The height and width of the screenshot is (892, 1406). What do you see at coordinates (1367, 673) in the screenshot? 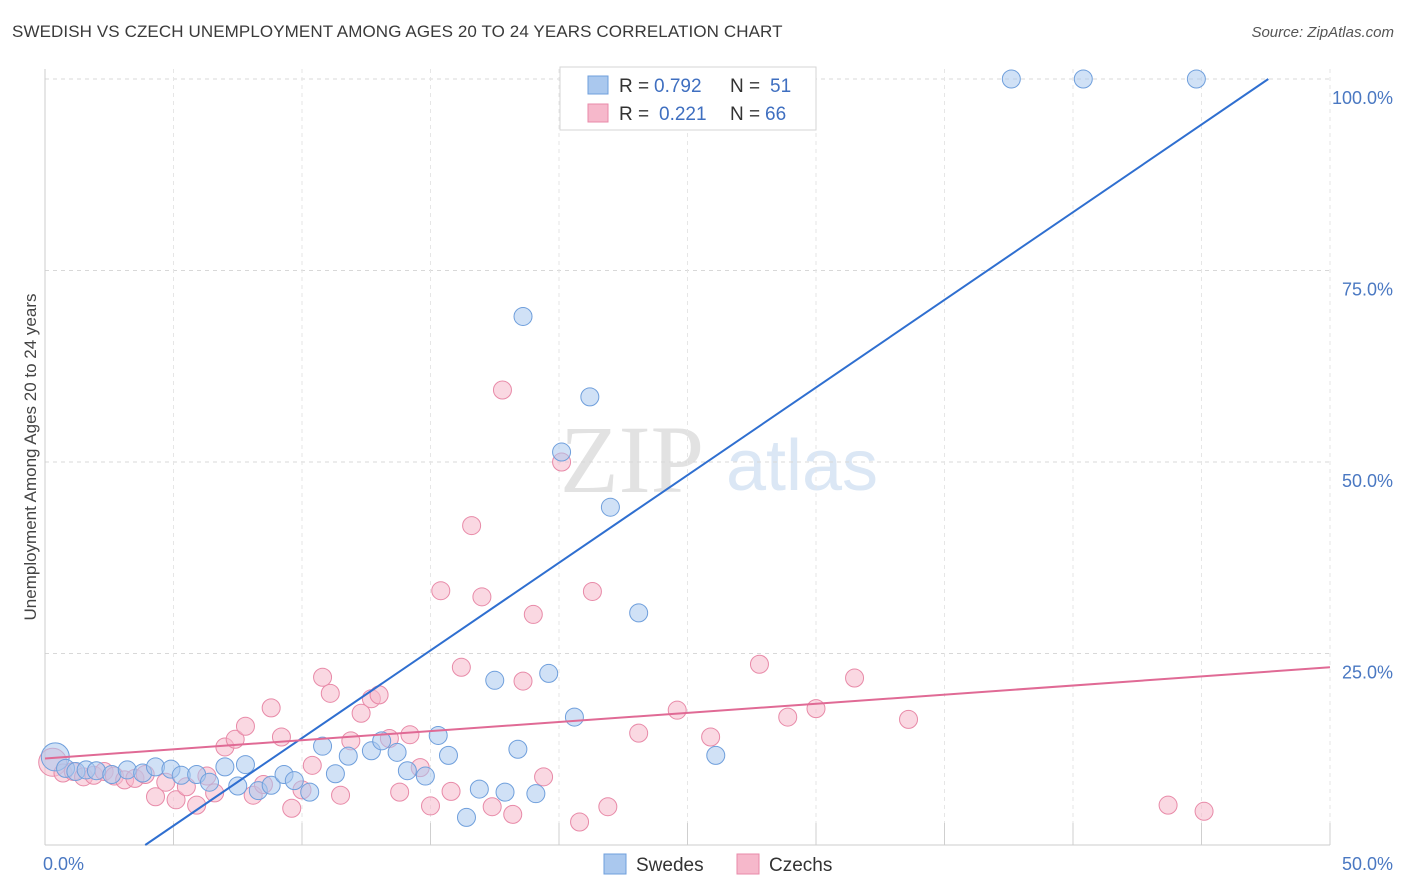
I see `y-tick-label: 25.0%` at bounding box center [1367, 673].